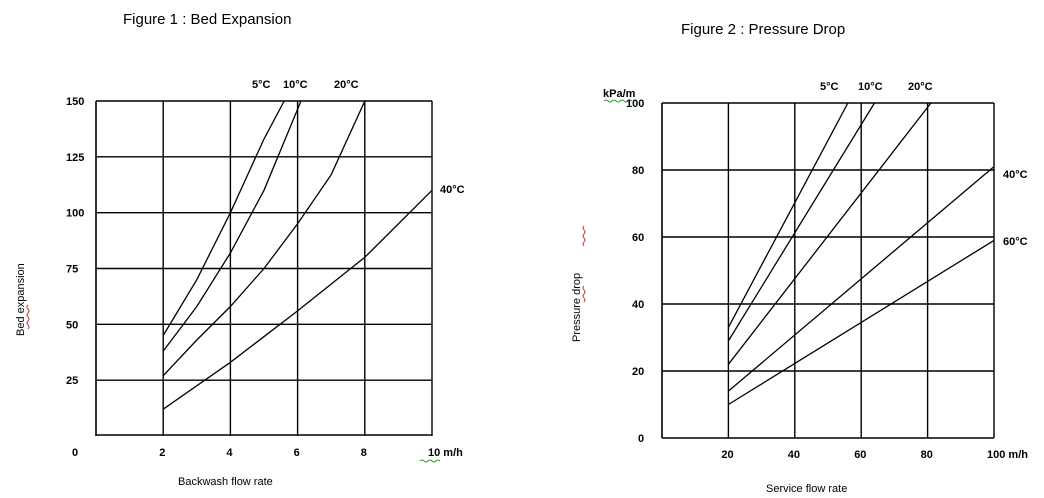  What do you see at coordinates (225, 482) in the screenshot?
I see `x-axis-label: Backwash flow rate` at bounding box center [225, 482].